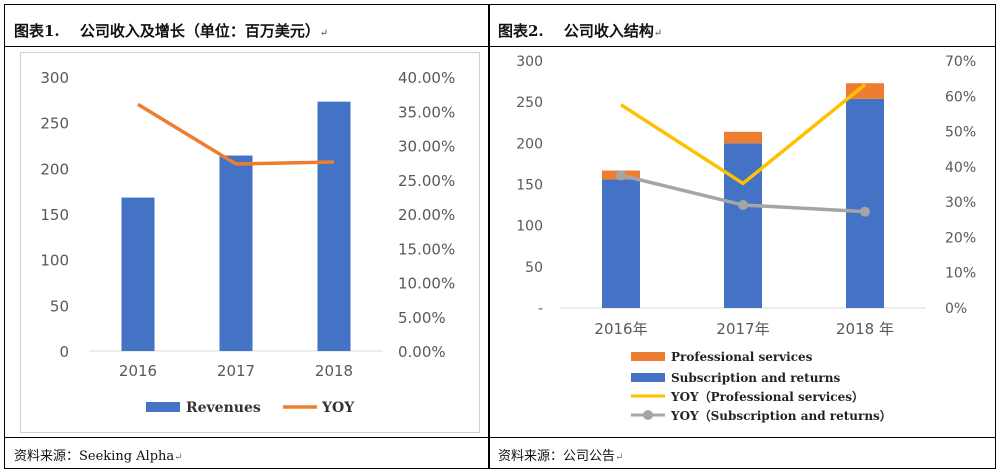  Describe the element at coordinates (648, 356) in the screenshot. I see `legend-swatch-professional-services` at that location.